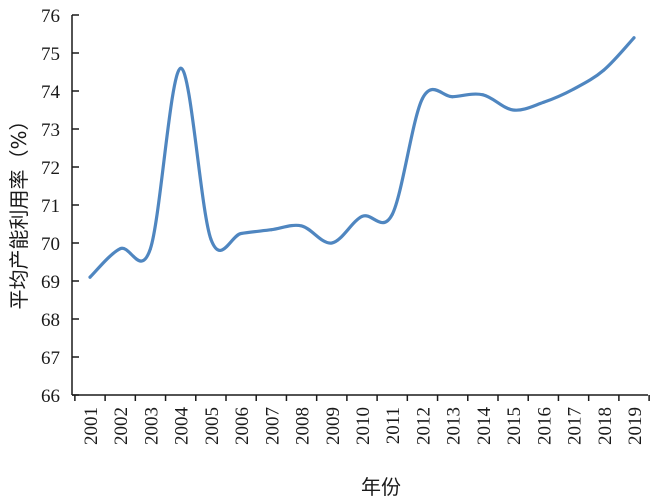 This screenshot has height=503, width=650. Describe the element at coordinates (50, 358) in the screenshot. I see `y-tick-label: 67` at that location.